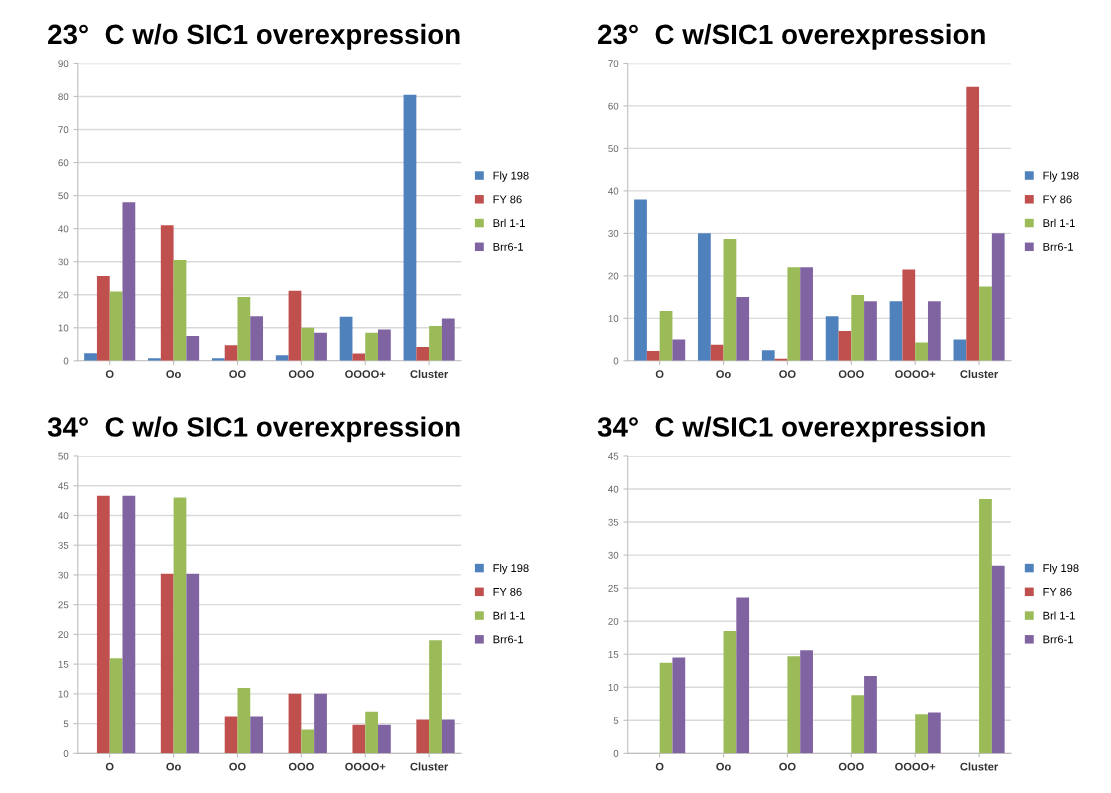 This screenshot has height=793, width=1111. I want to click on y-tick-label: 90, so click(63, 64).